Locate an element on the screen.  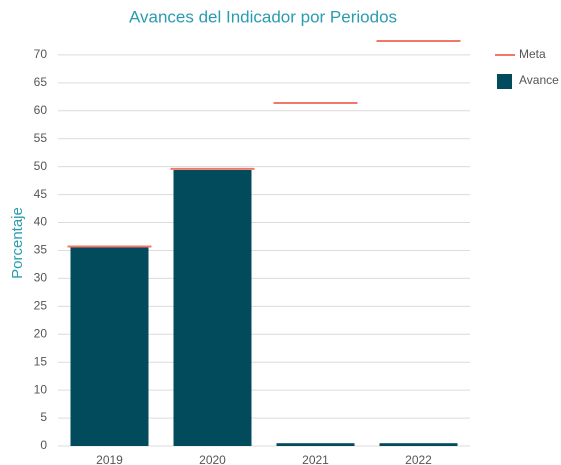
y-tick-label: 65 is located at coordinates (41, 82).